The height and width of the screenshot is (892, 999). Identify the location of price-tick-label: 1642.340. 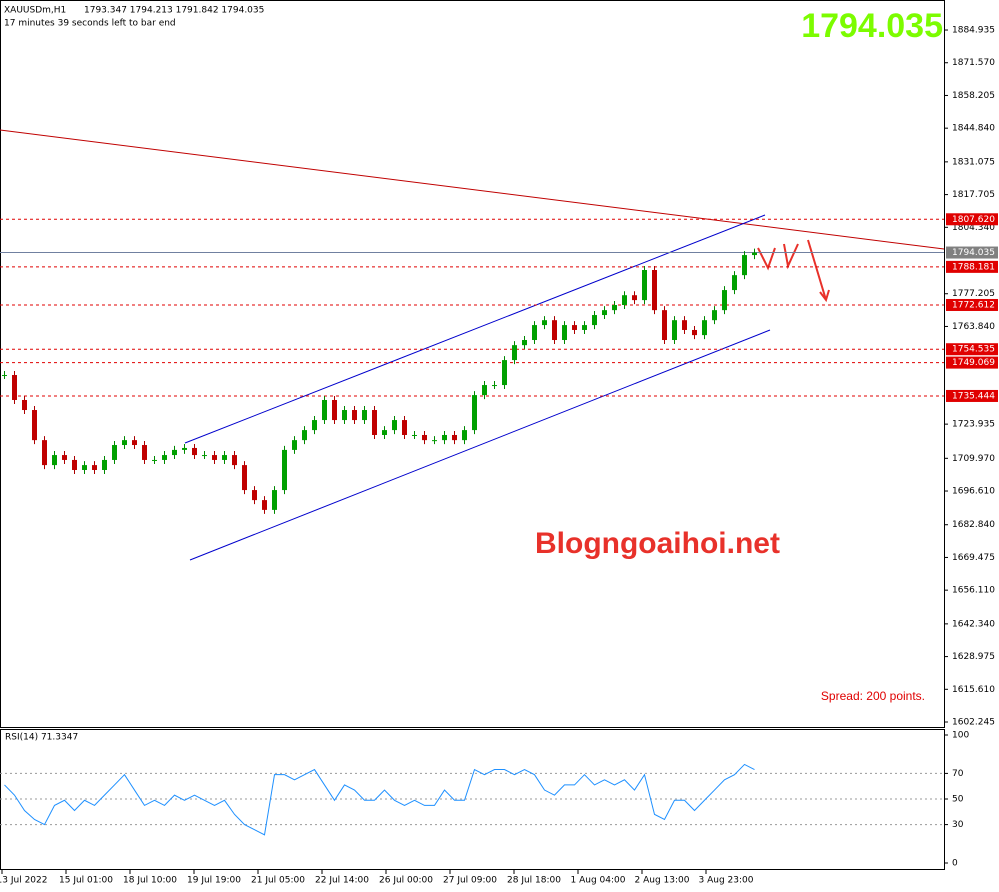
(973, 624).